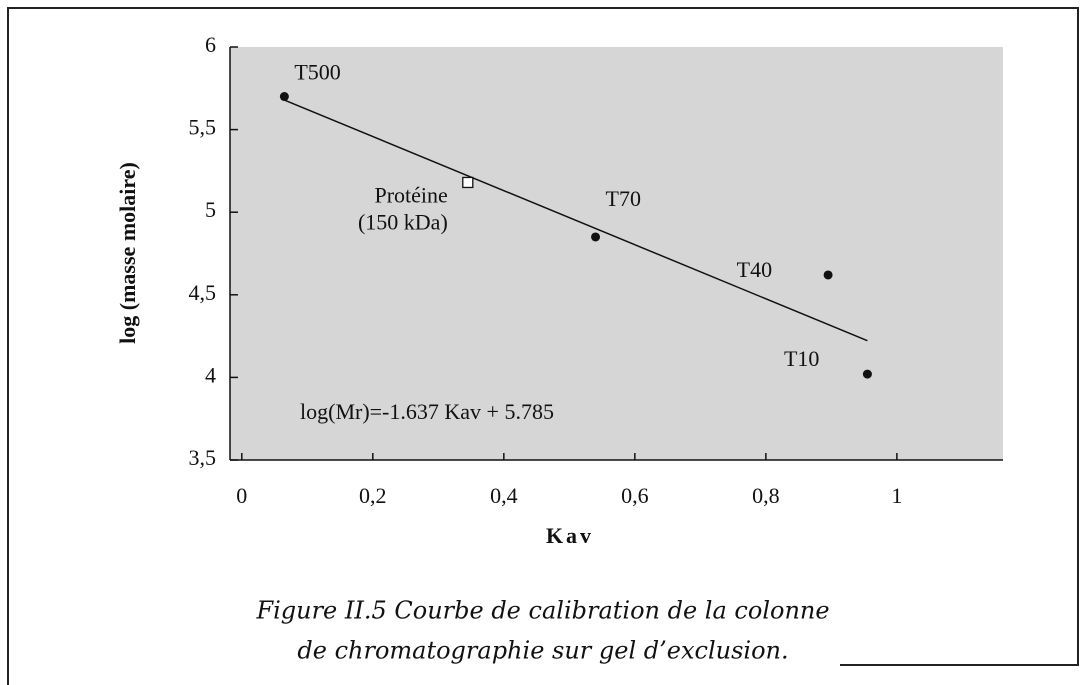  Describe the element at coordinates (317, 72) in the screenshot. I see `point-label: T500` at that location.